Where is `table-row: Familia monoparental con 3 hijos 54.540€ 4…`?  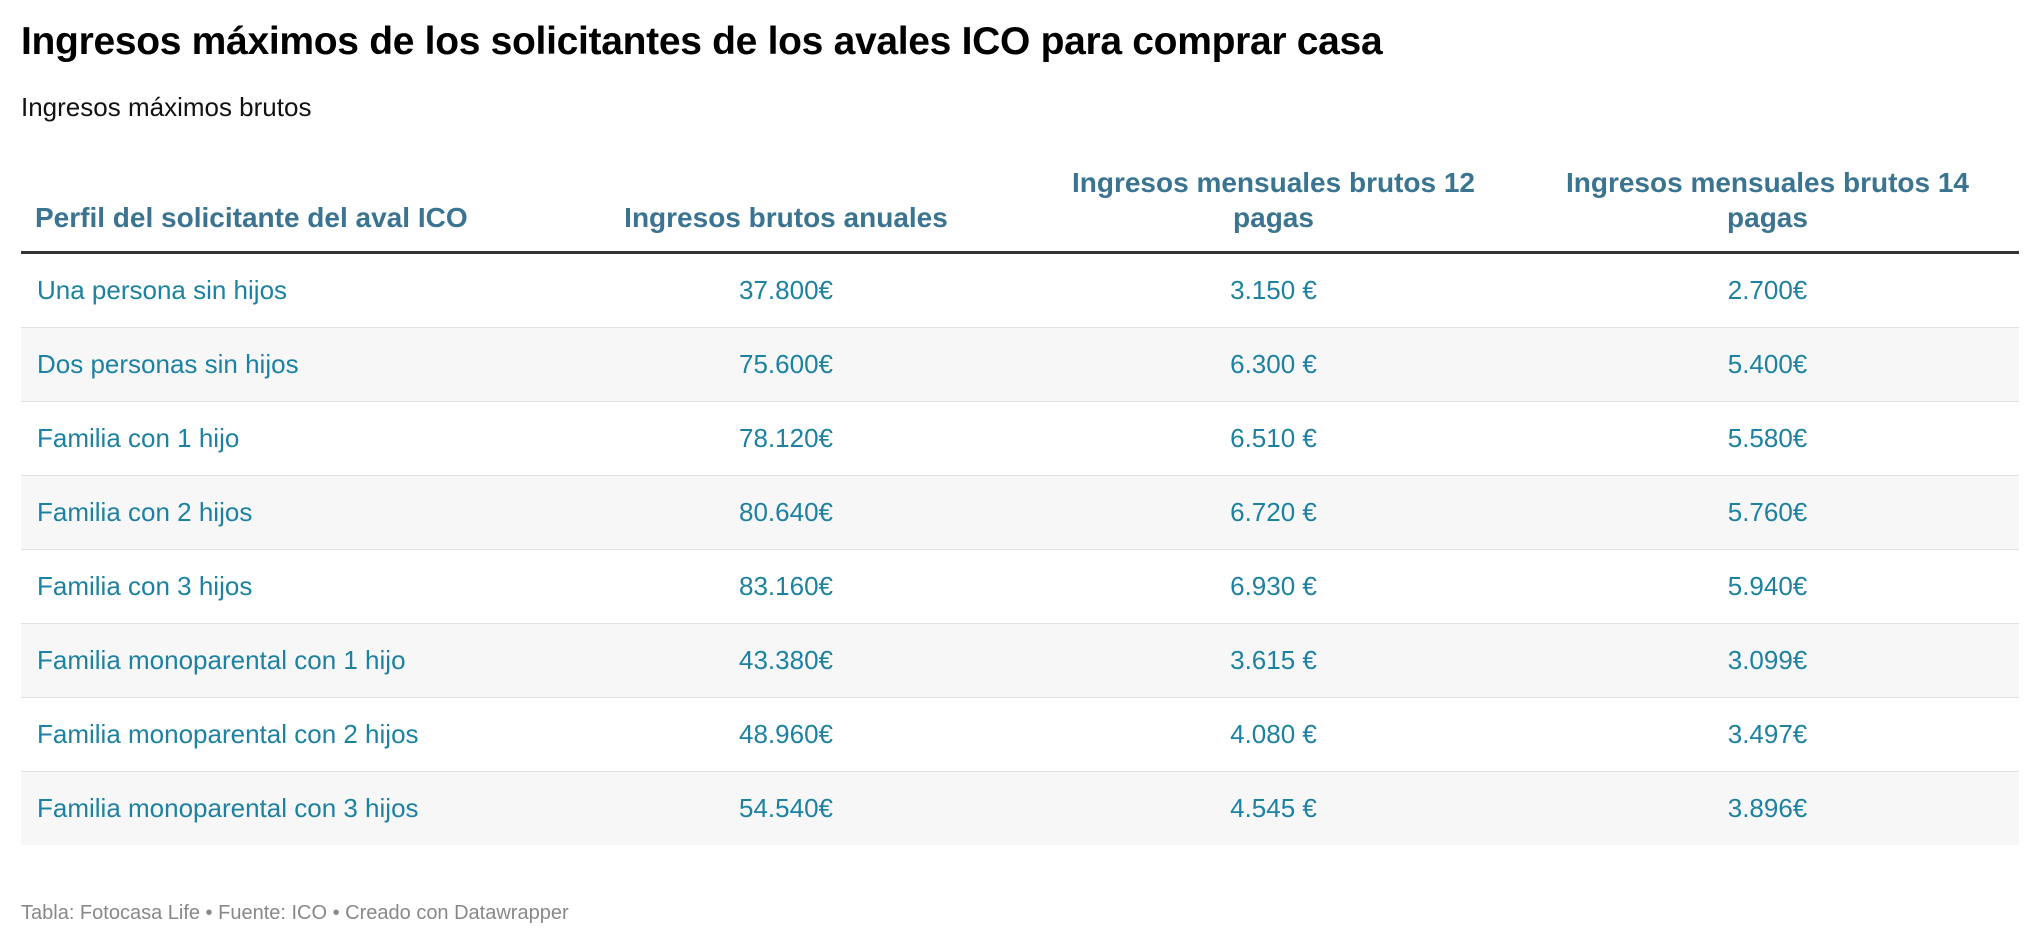 table-row: Familia monoparental con 3 hijos 54.540€ 4… is located at coordinates (1020, 808).